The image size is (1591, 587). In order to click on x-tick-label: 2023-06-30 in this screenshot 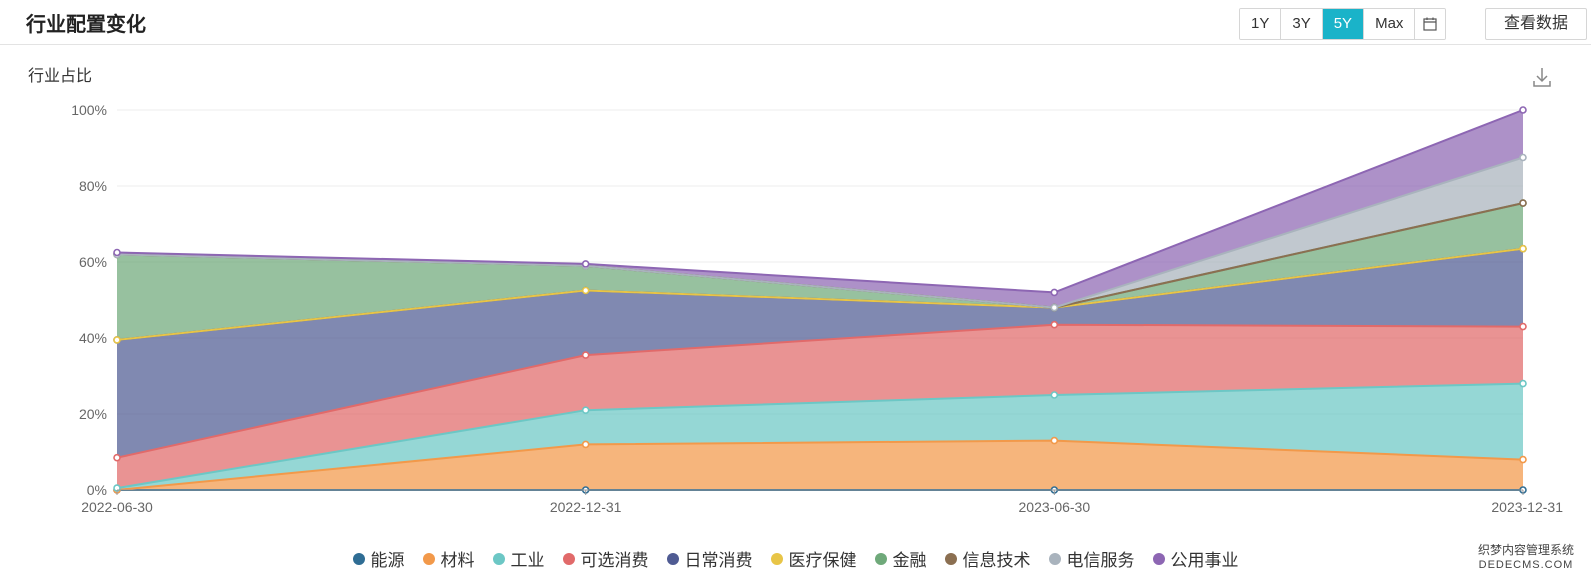, I will do `click(1055, 507)`.